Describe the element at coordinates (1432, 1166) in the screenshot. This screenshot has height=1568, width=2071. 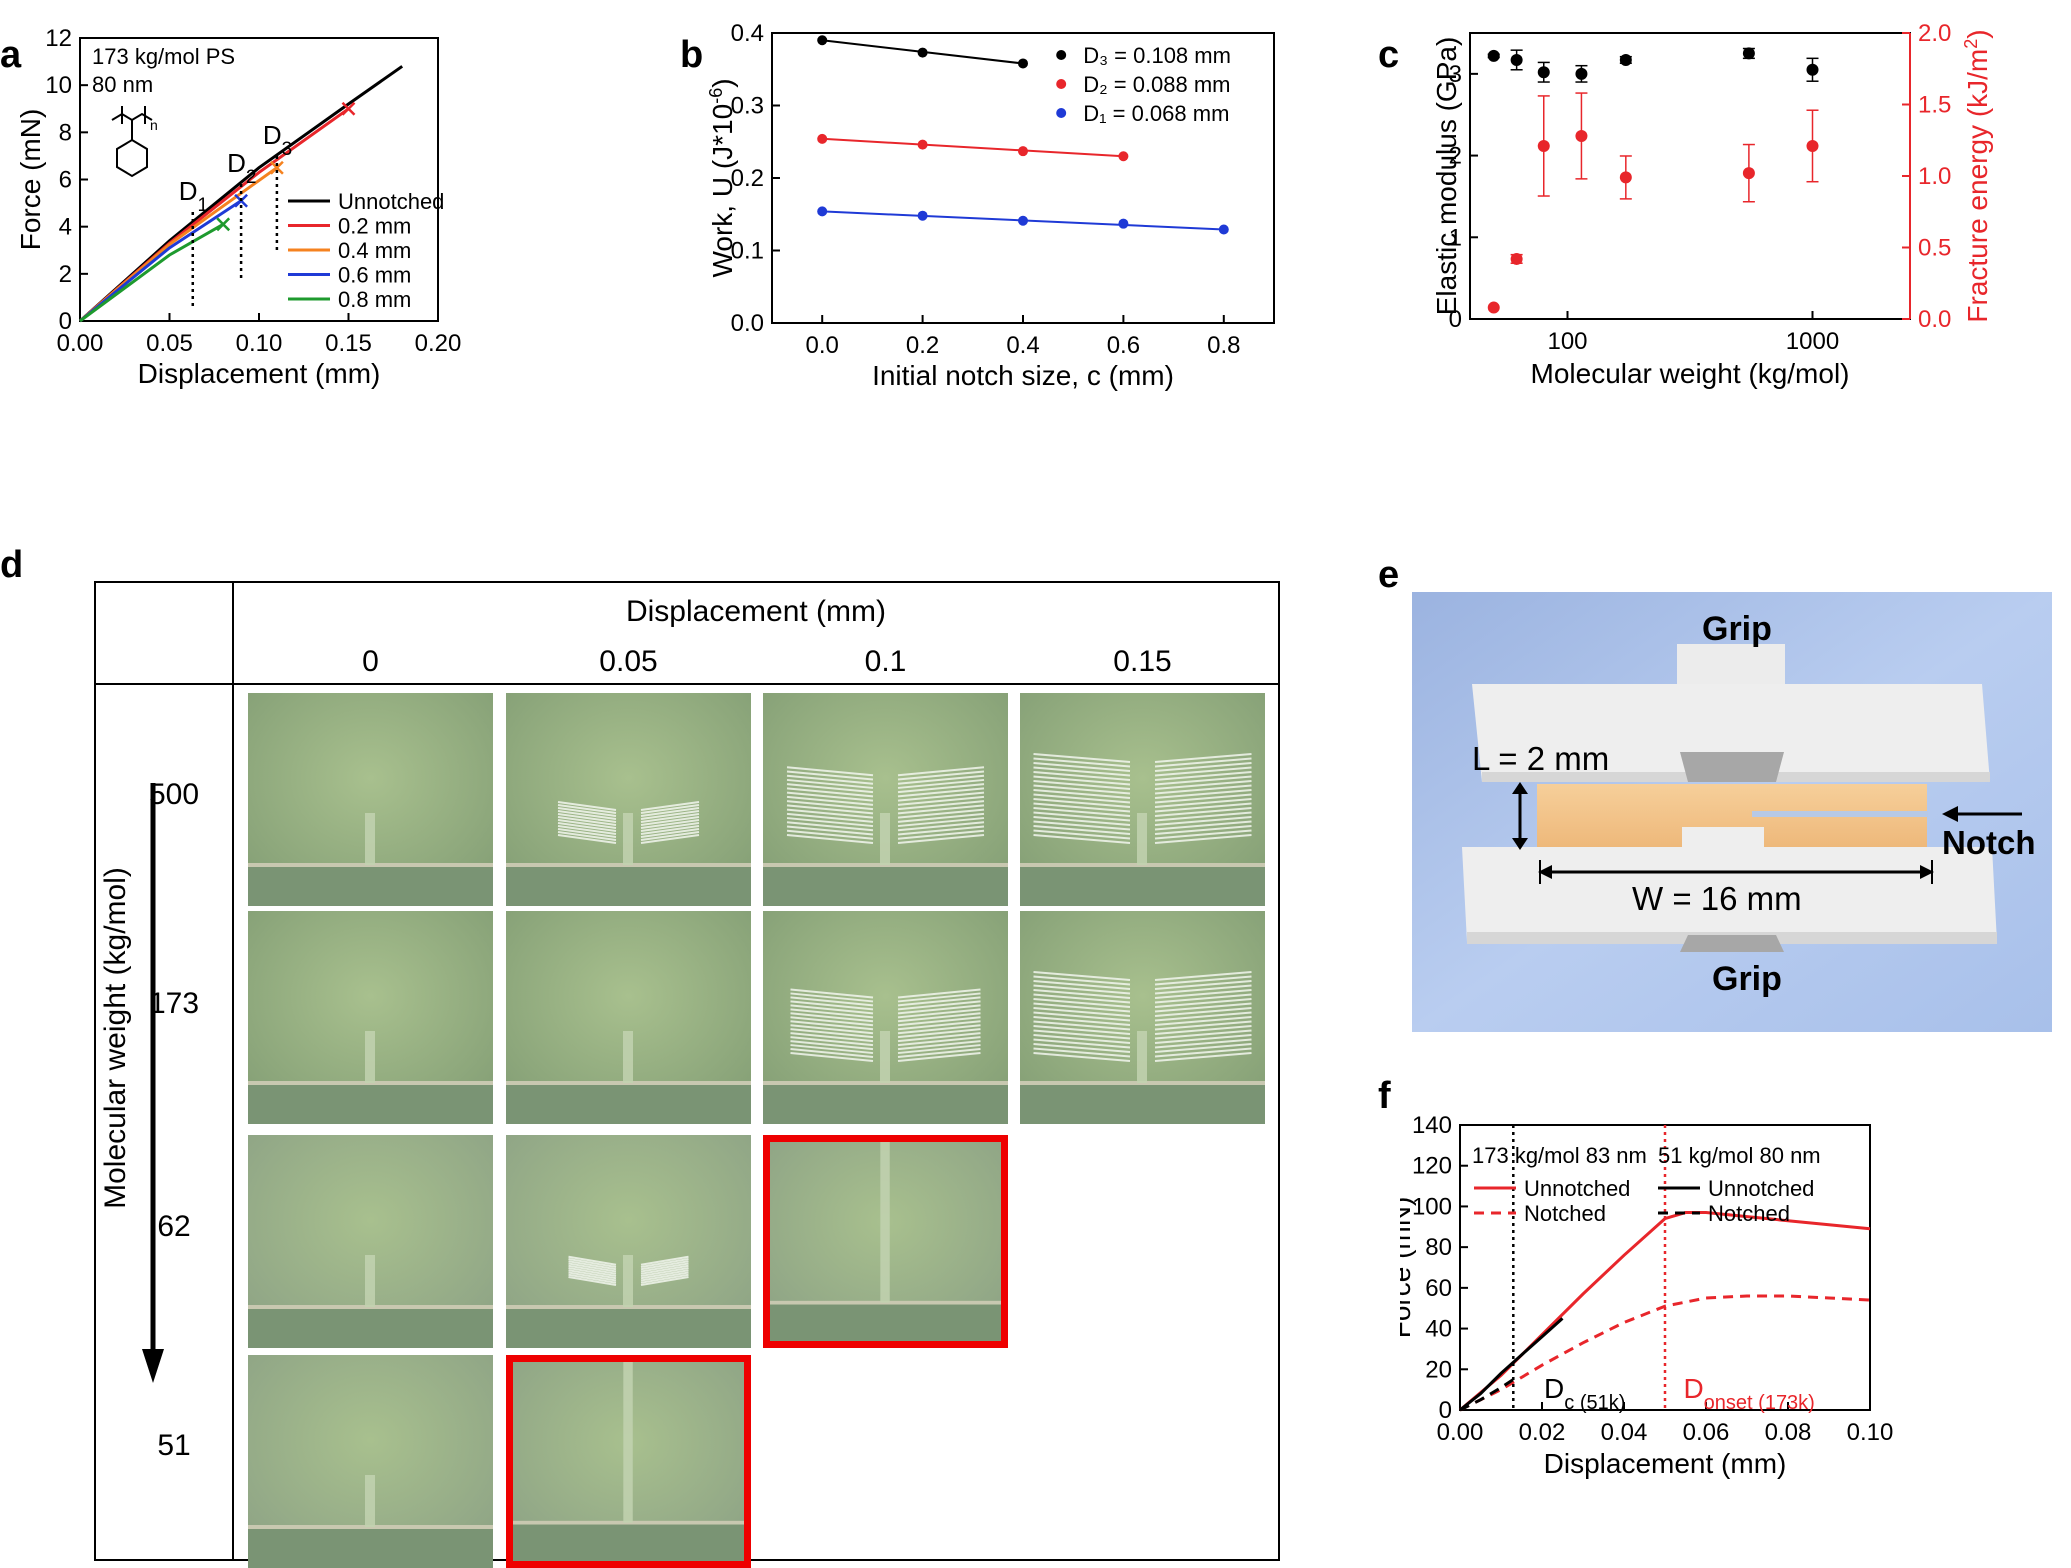
I see `y-tick-label: 120` at that location.